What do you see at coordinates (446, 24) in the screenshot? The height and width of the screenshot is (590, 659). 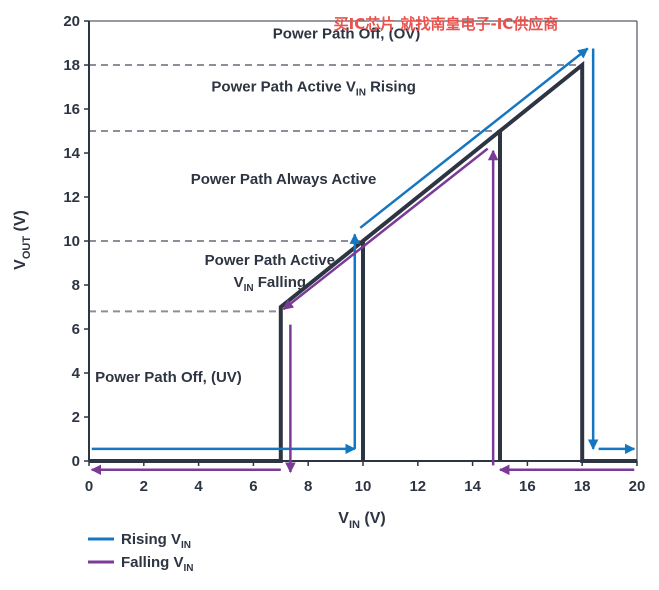 I see `watermark: 买IC芯片 就找南皇电子-IC供应商` at bounding box center [446, 24].